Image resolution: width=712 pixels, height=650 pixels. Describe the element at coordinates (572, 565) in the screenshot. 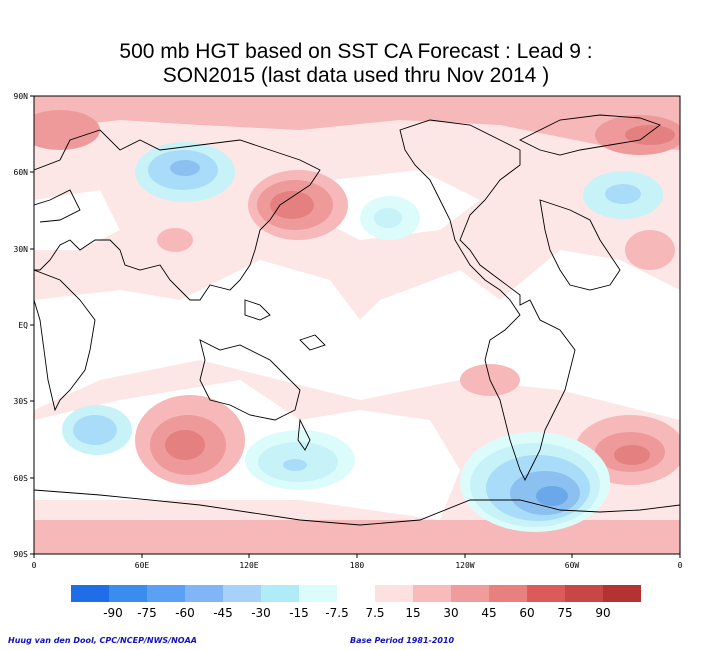

I see `lon-label: 60W` at that location.